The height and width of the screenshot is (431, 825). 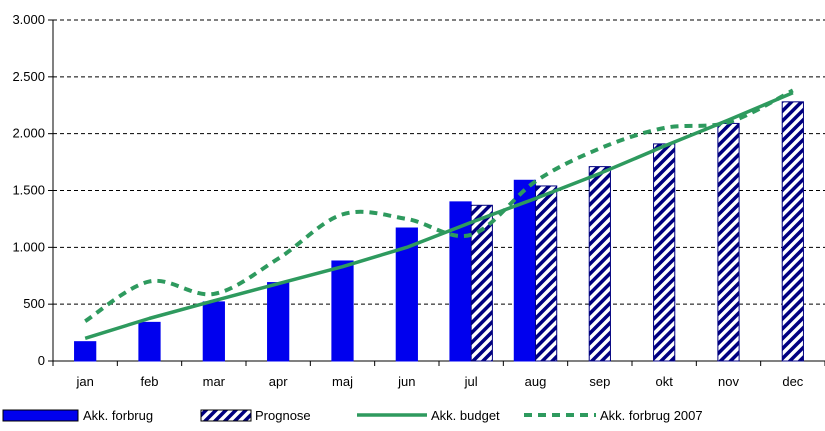 I want to click on y-tick-label: 1.000, so click(x=28, y=246).